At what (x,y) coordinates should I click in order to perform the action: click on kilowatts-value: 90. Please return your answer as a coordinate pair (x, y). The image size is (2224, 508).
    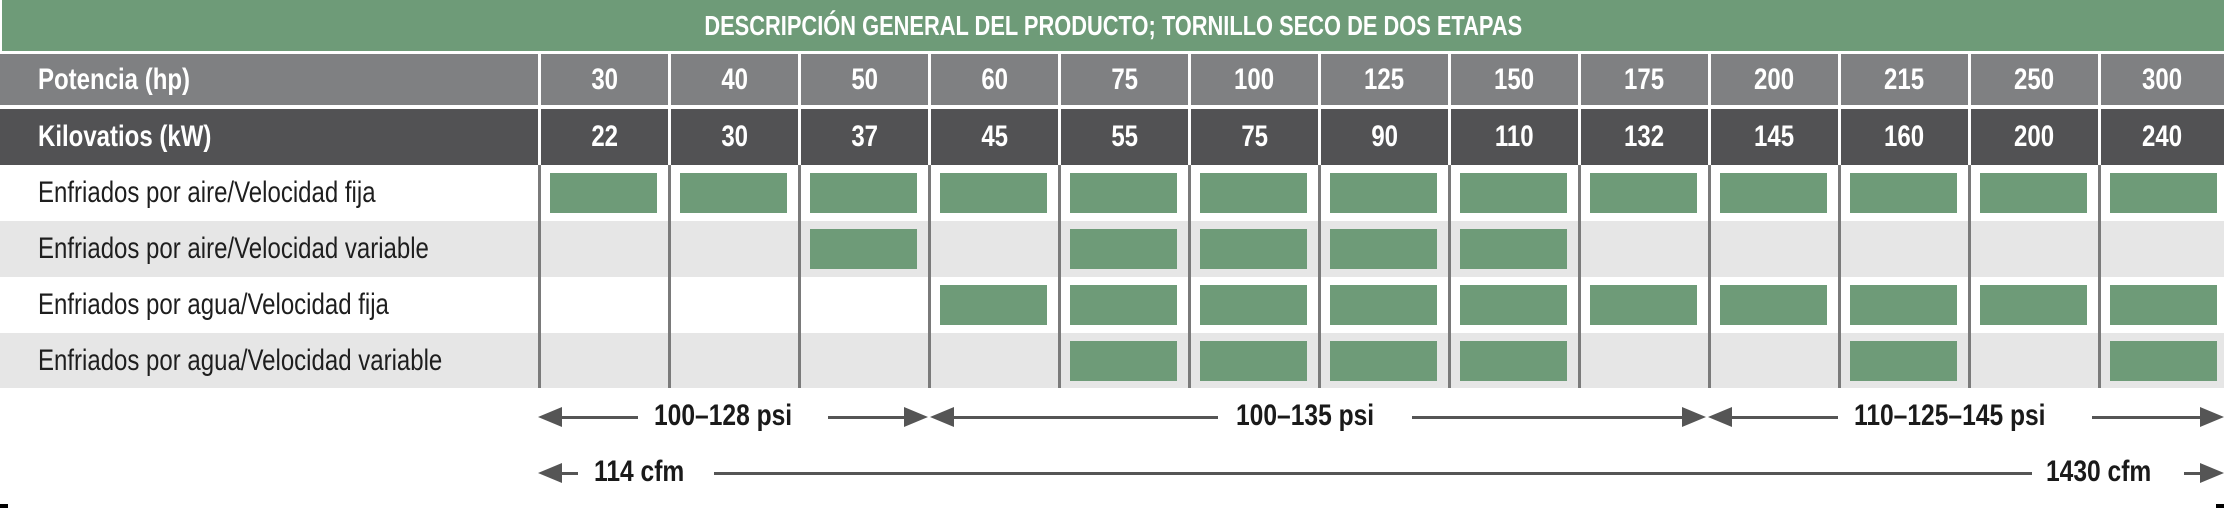
    Looking at the image, I should click on (1384, 137).